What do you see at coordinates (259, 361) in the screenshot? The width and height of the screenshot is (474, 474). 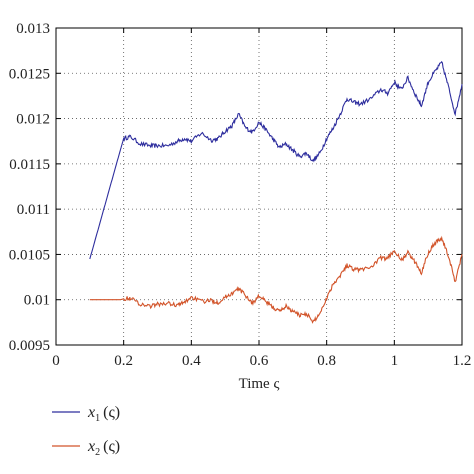 I see `x-tick-label: 0.6` at bounding box center [259, 361].